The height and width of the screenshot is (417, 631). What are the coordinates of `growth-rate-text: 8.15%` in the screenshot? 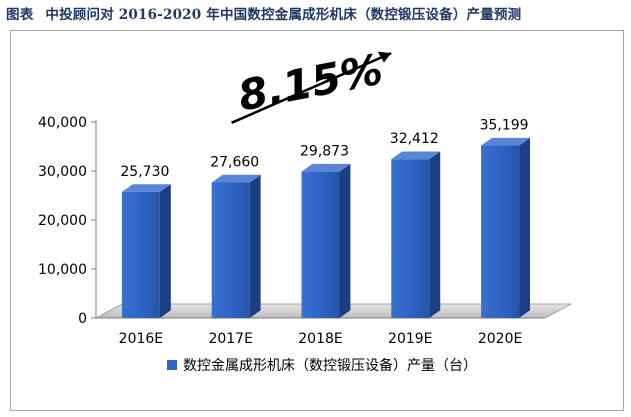 It's located at (310, 83).